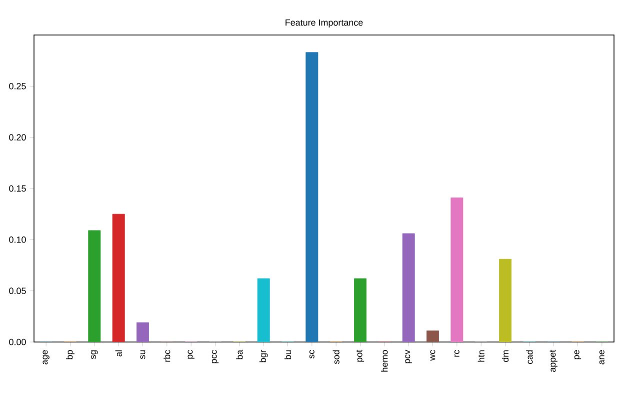 The image size is (622, 415). What do you see at coordinates (17, 188) in the screenshot?
I see `y-tick-label: 0.15` at bounding box center [17, 188].